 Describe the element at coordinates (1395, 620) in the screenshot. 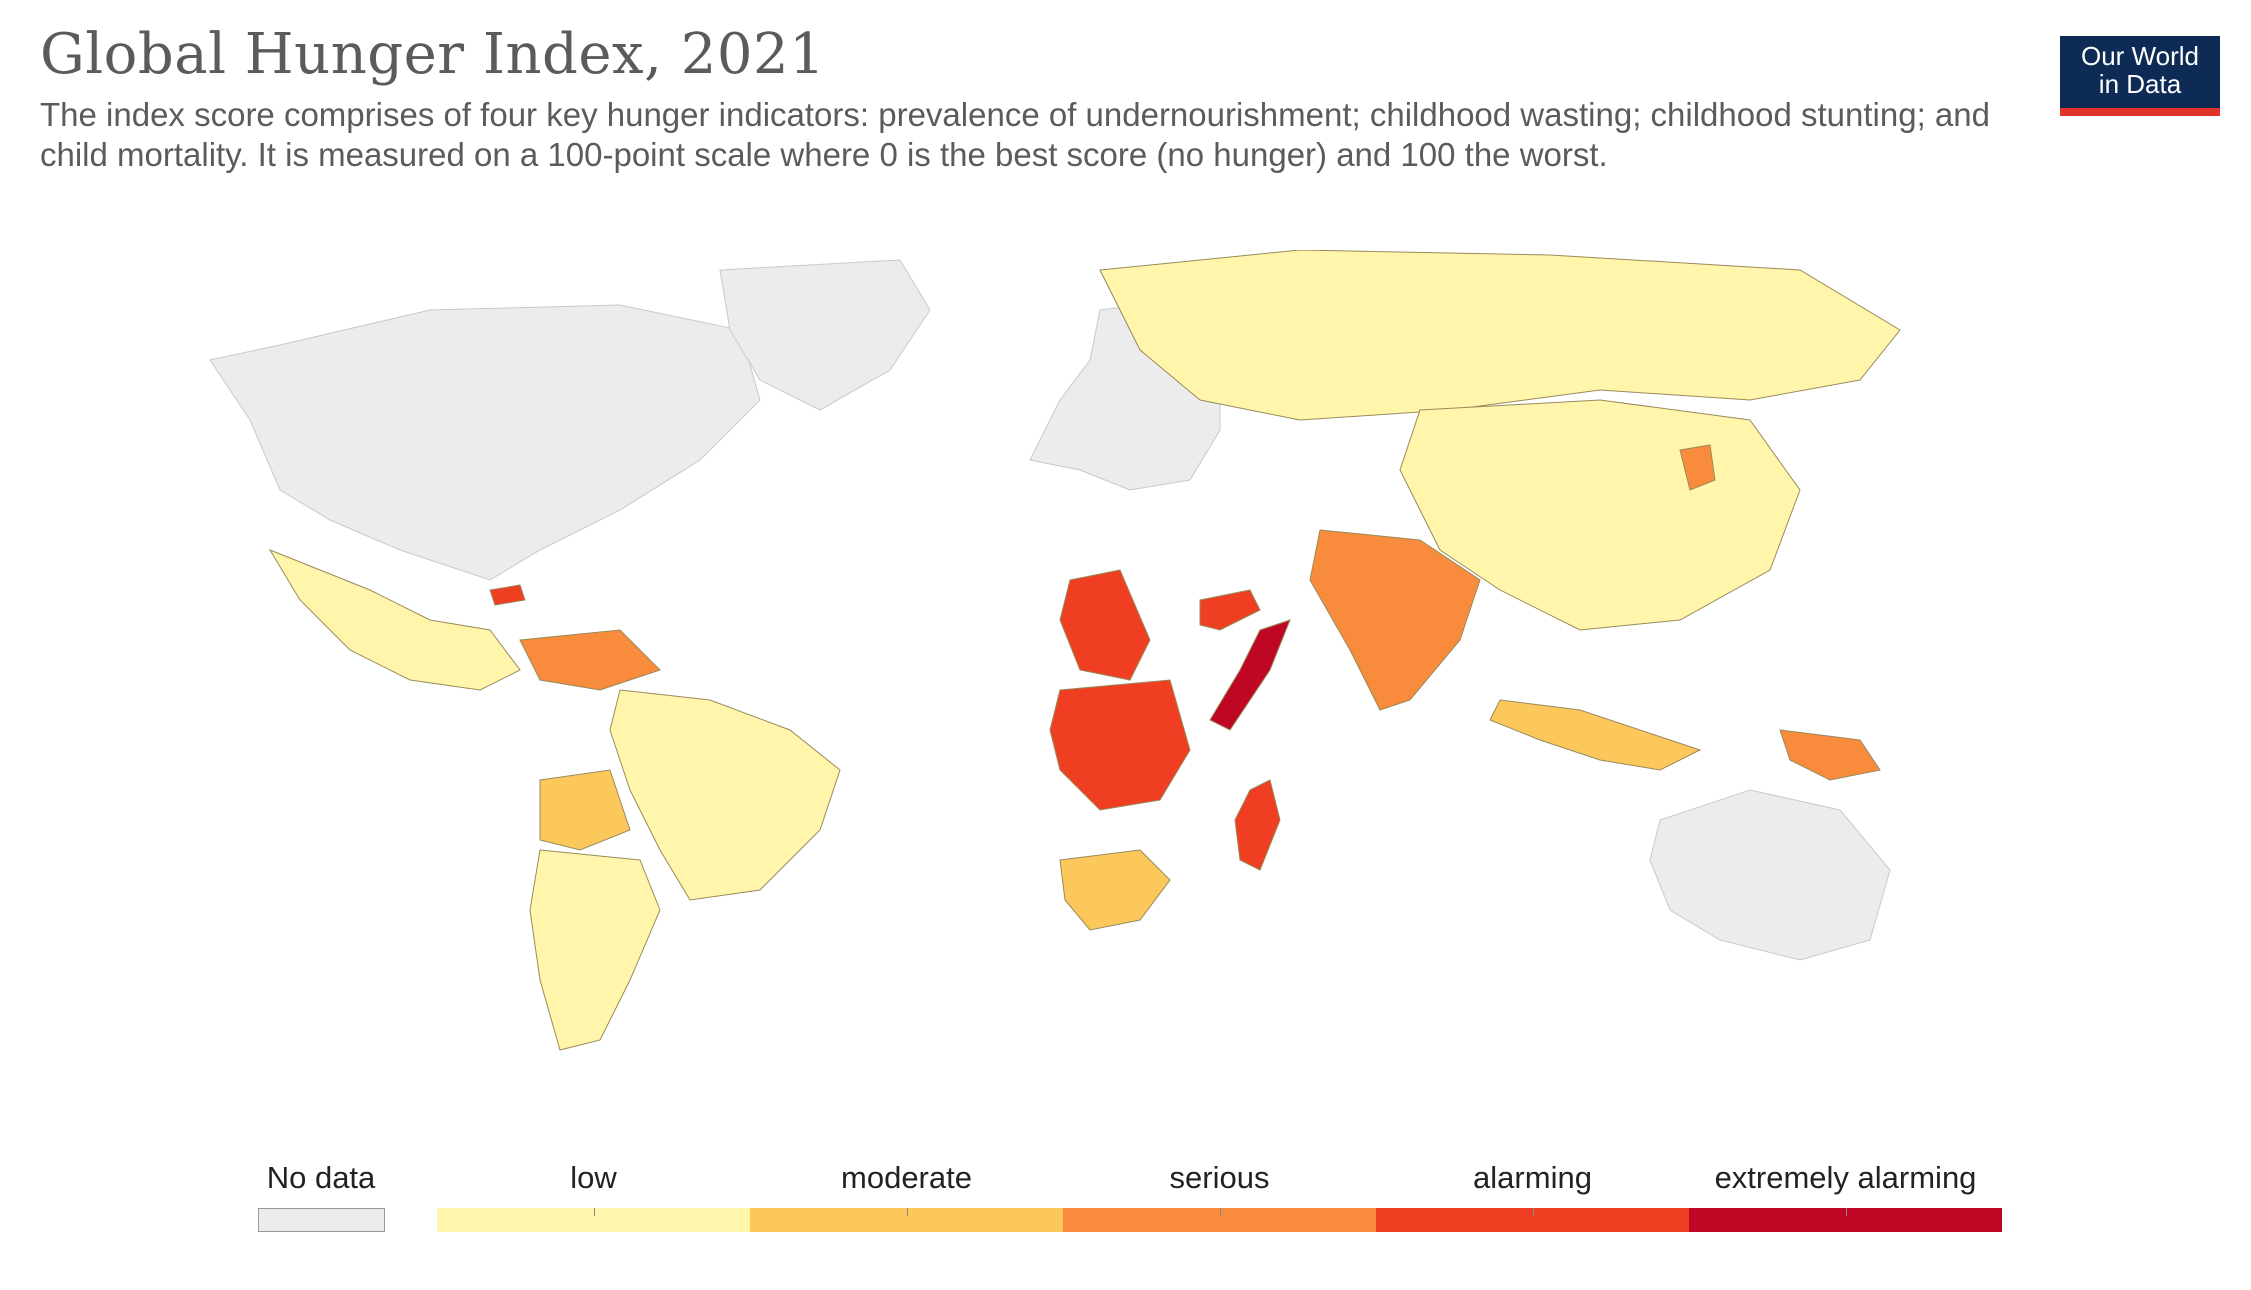

I see `region-india` at that location.